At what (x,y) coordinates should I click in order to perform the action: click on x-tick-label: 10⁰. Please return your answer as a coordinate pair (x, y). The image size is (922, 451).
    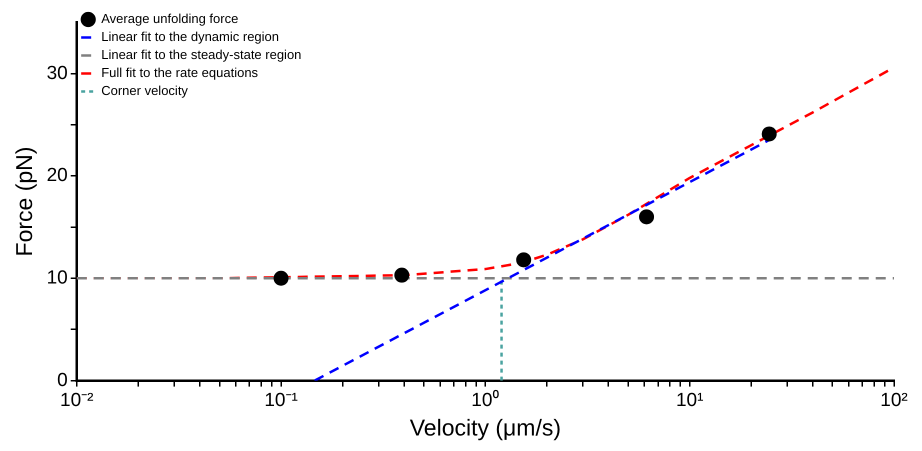
    Looking at the image, I should click on (485, 400).